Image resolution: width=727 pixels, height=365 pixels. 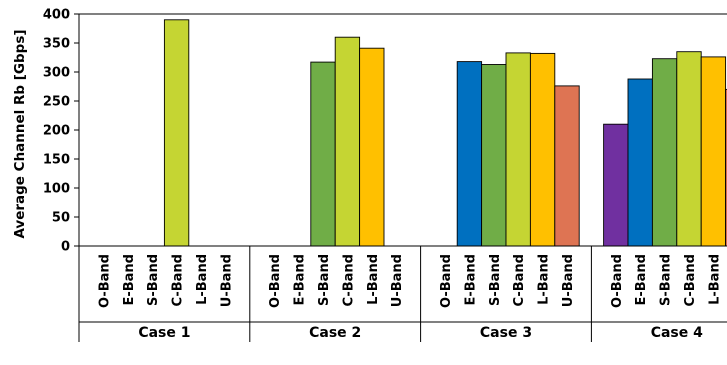 What do you see at coordinates (506, 333) in the screenshot?
I see `x-group-label: Case 3` at bounding box center [506, 333].